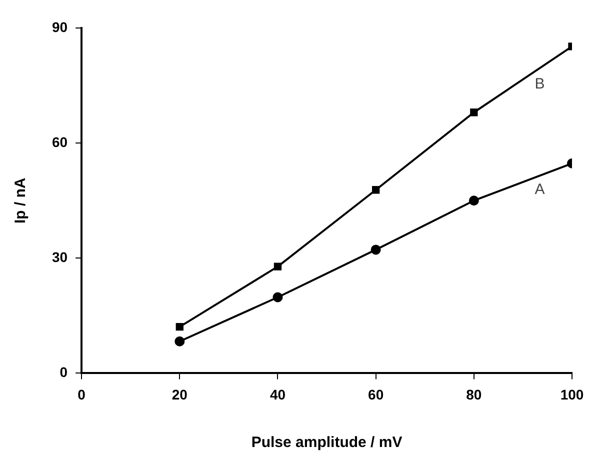  I want to click on y-axis-title: Ip / nA, so click(21, 201).